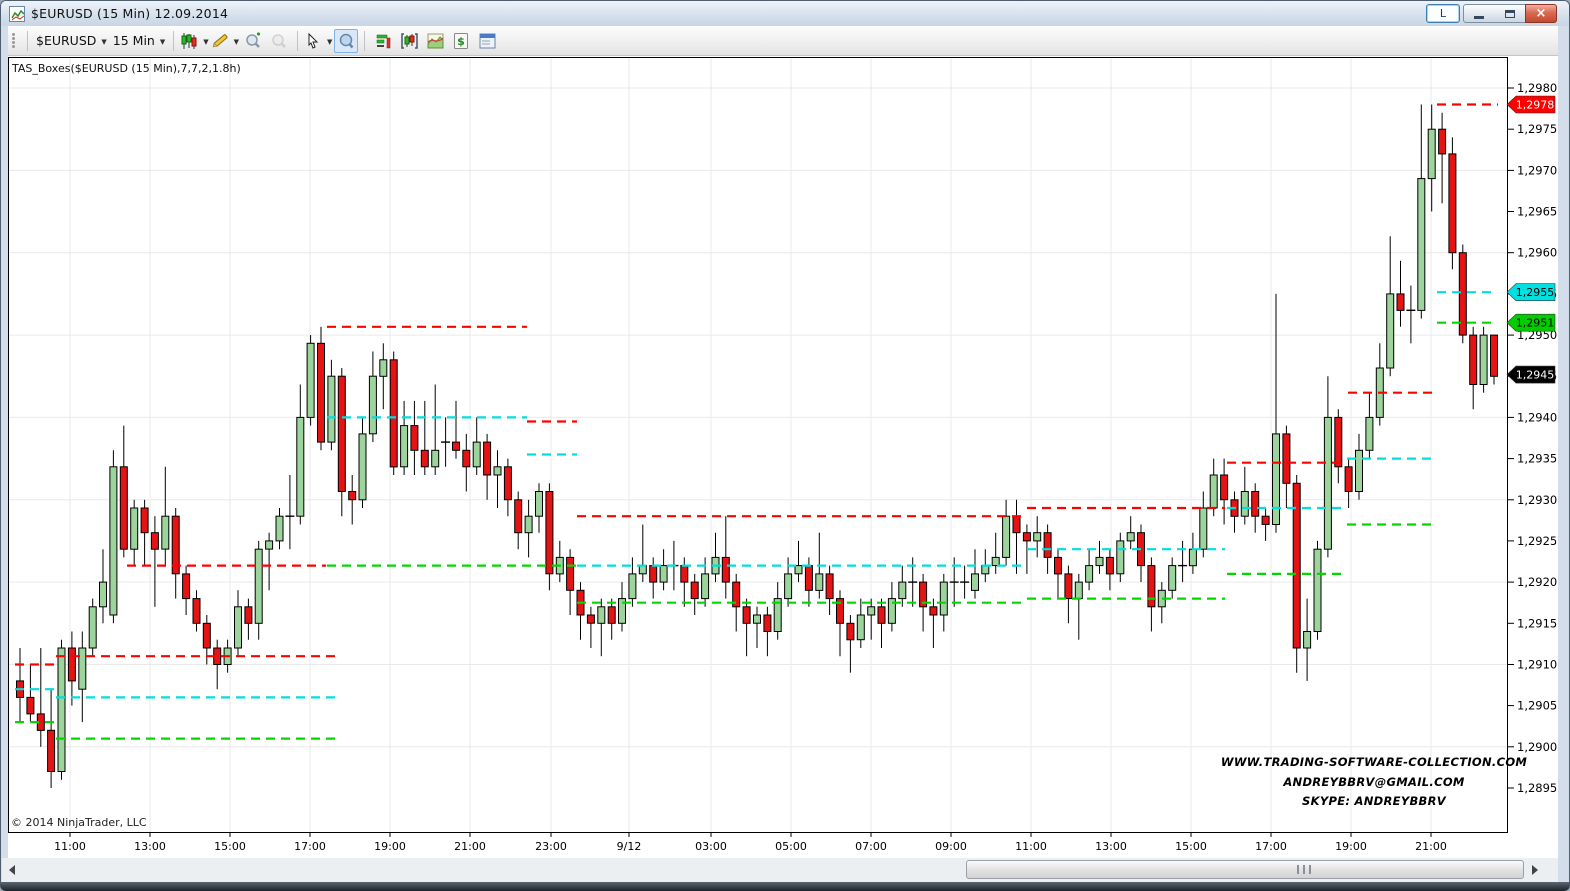  I want to click on instrument-selector: $EURUSD ▼, so click(71, 40).